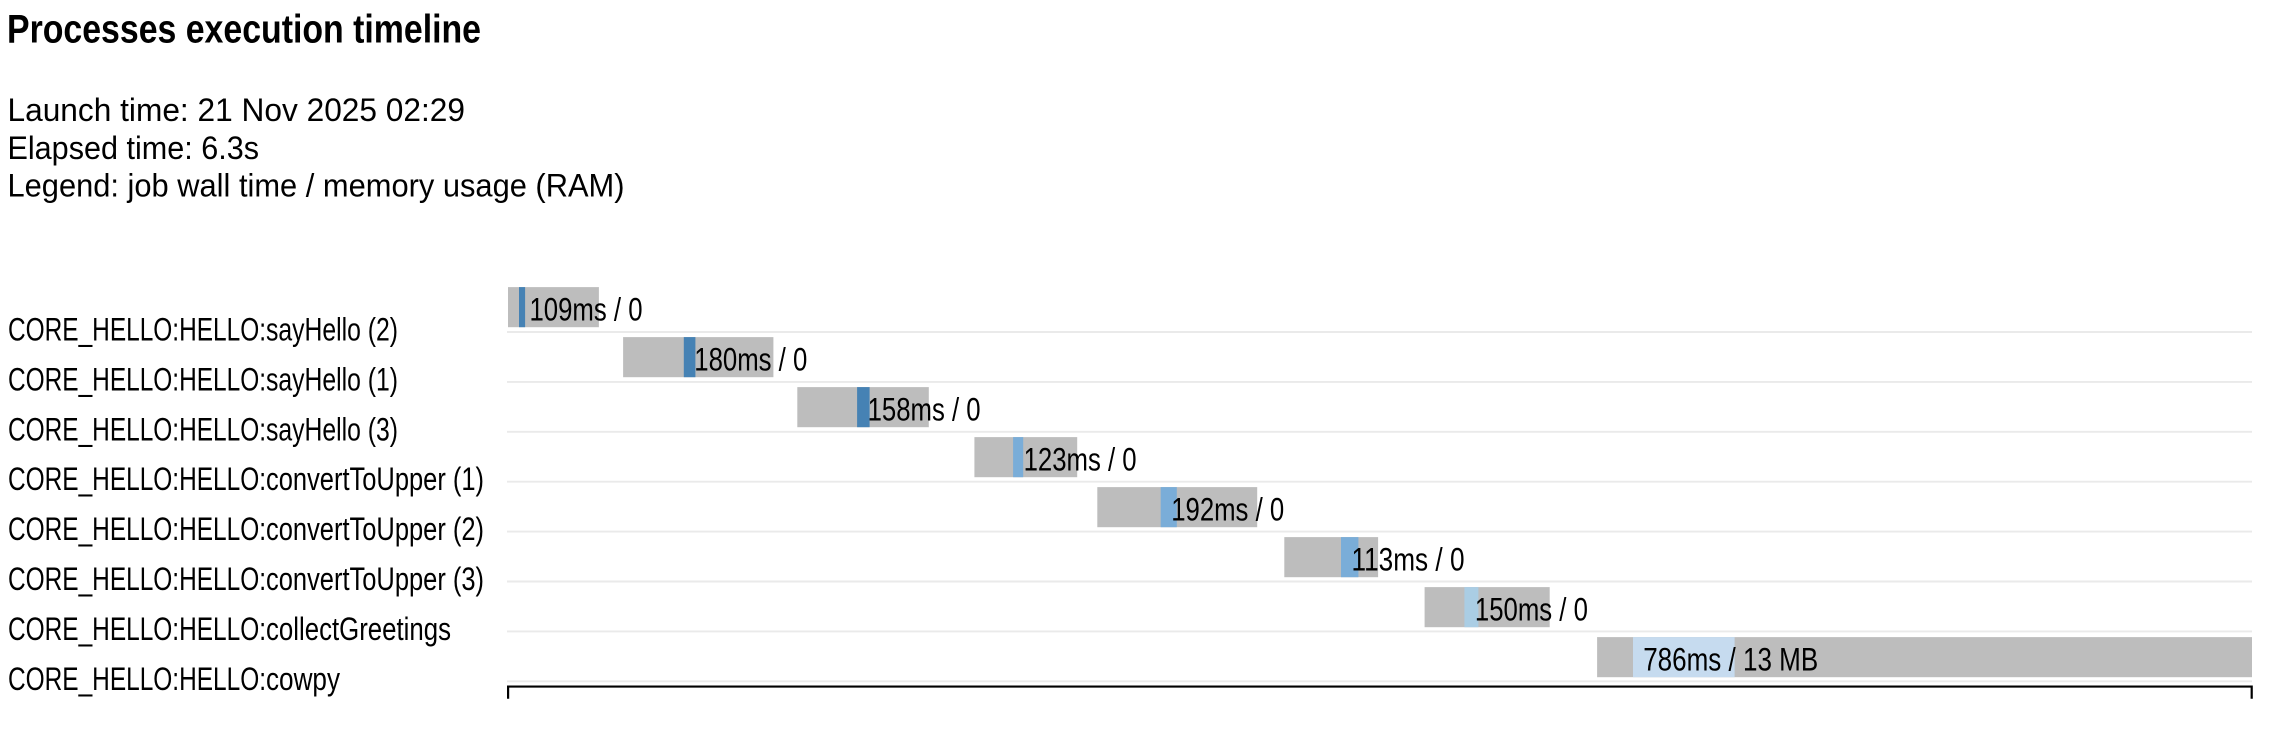  I want to click on svg-text: CORE_HELLO:HELLO:cowpy, so click(174, 679).